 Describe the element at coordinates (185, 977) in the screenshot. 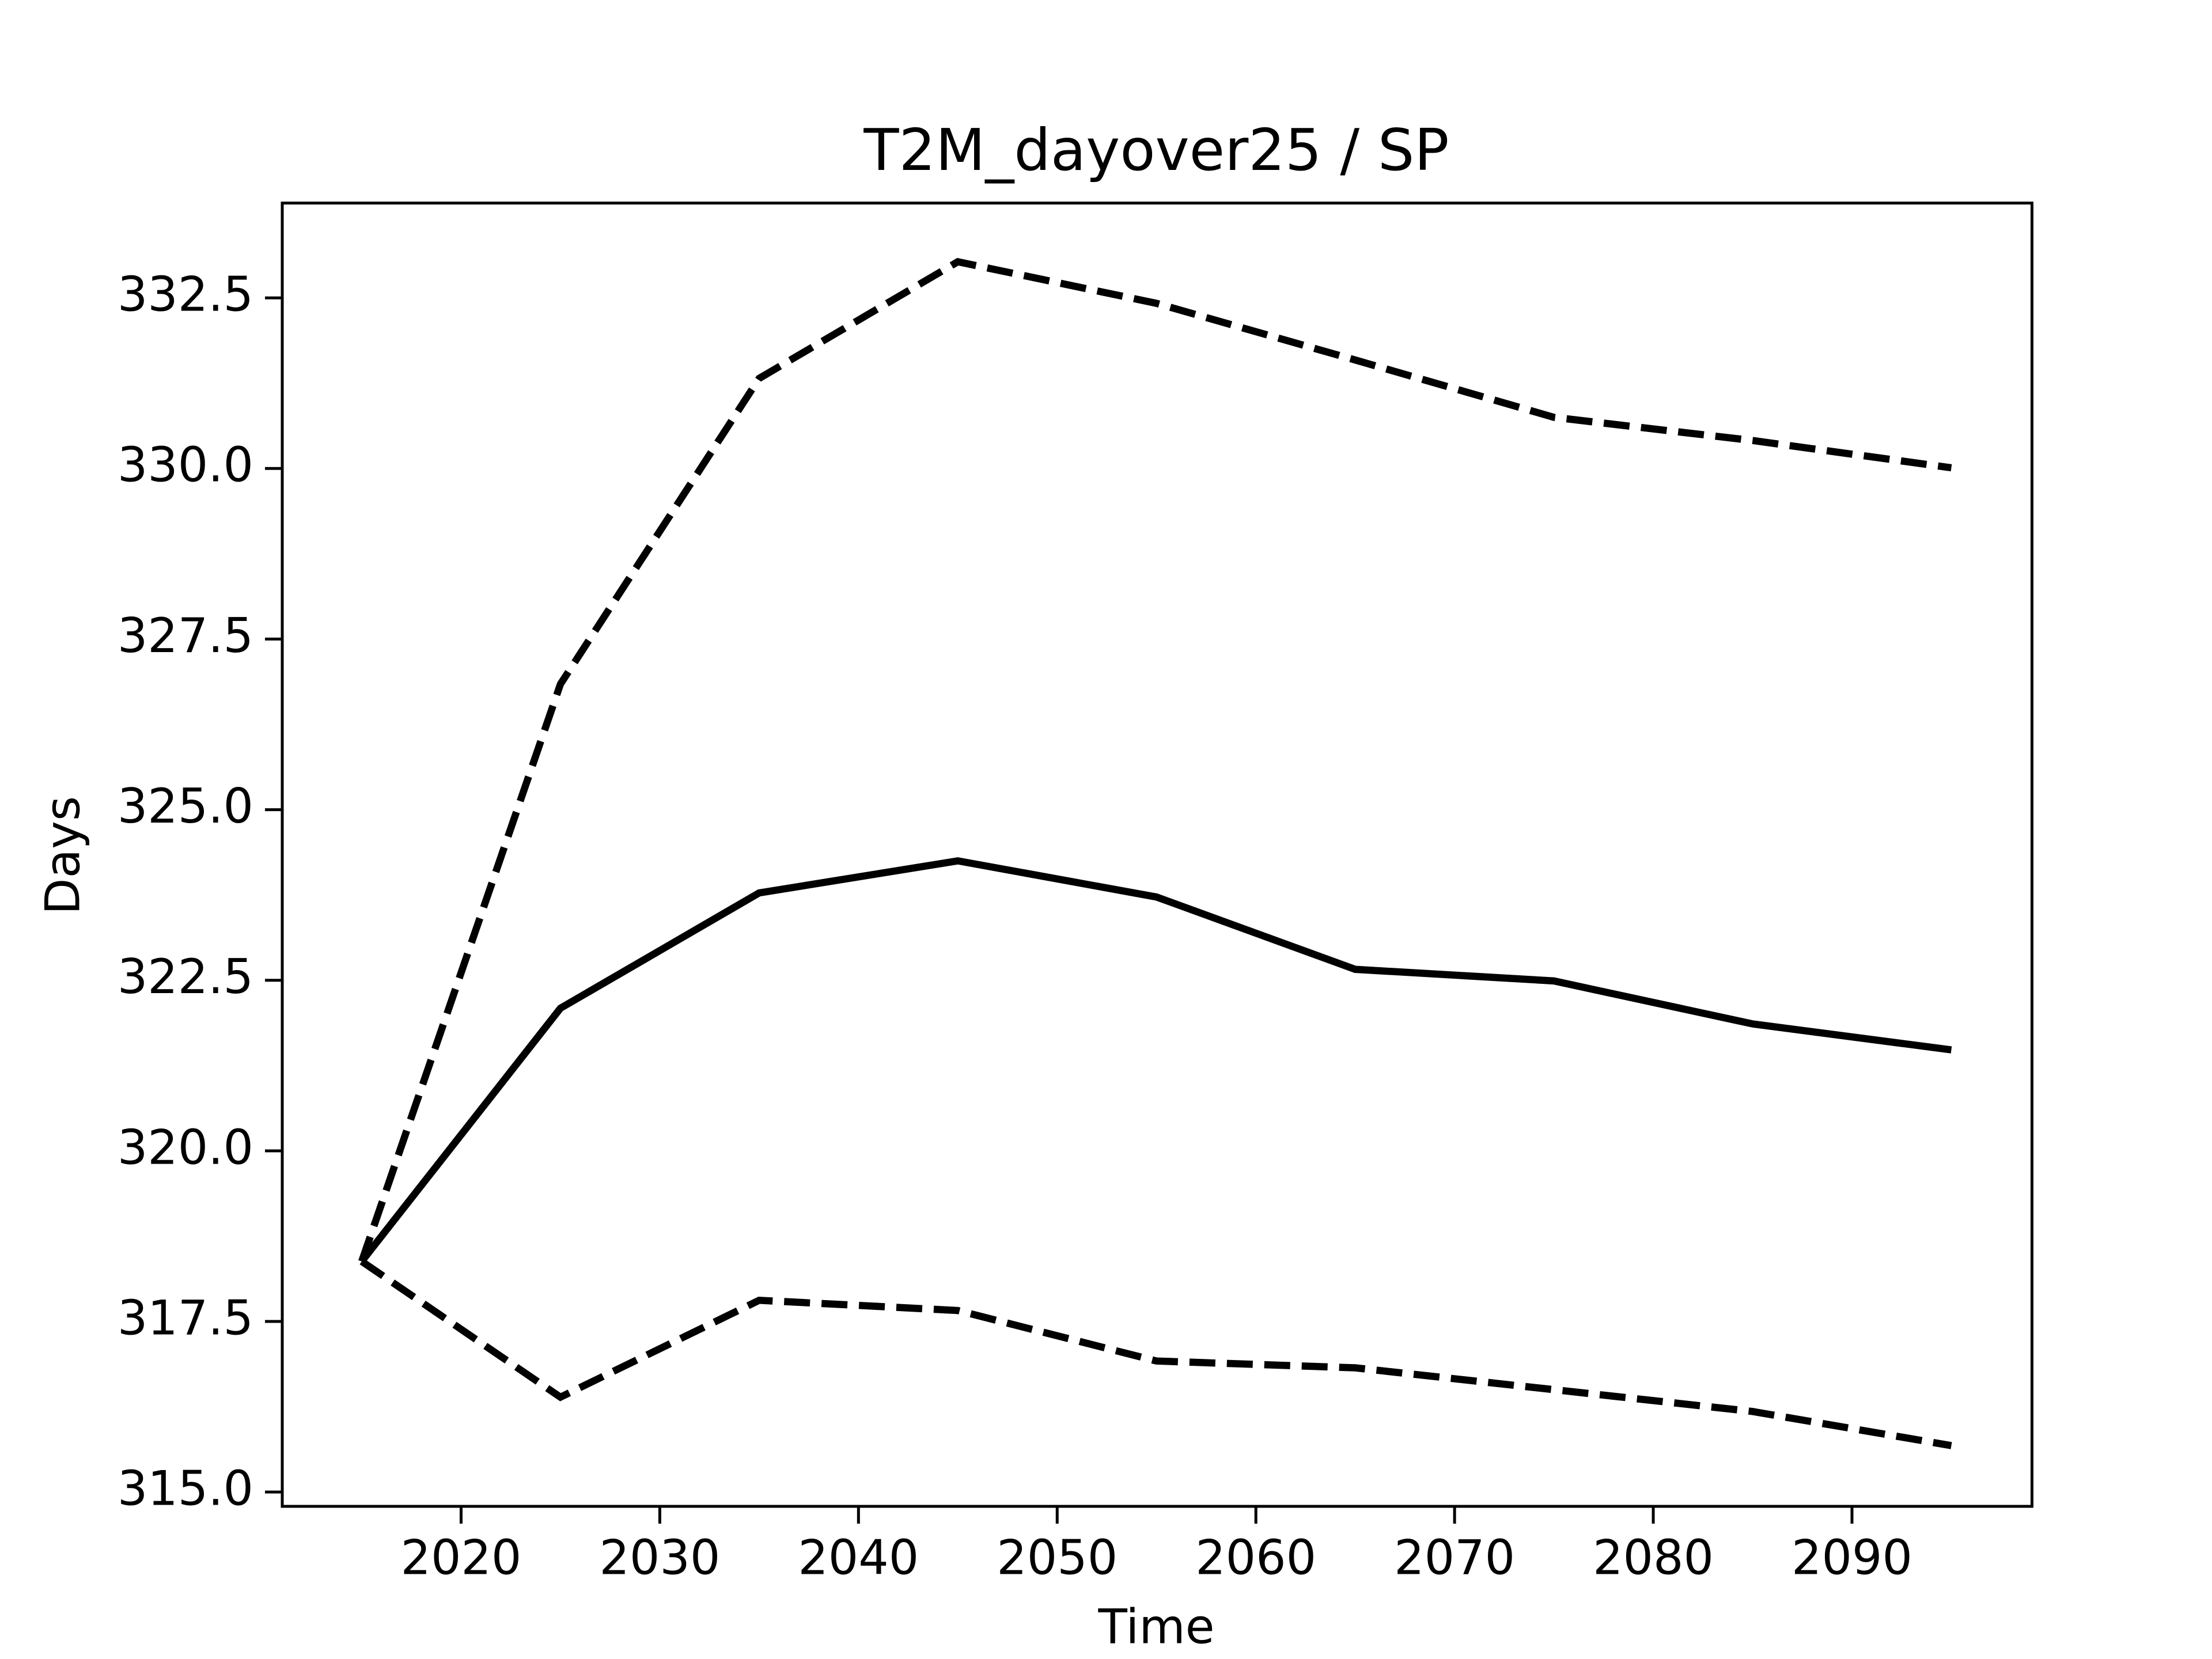

I see `y-tick-label: 322.5` at that location.